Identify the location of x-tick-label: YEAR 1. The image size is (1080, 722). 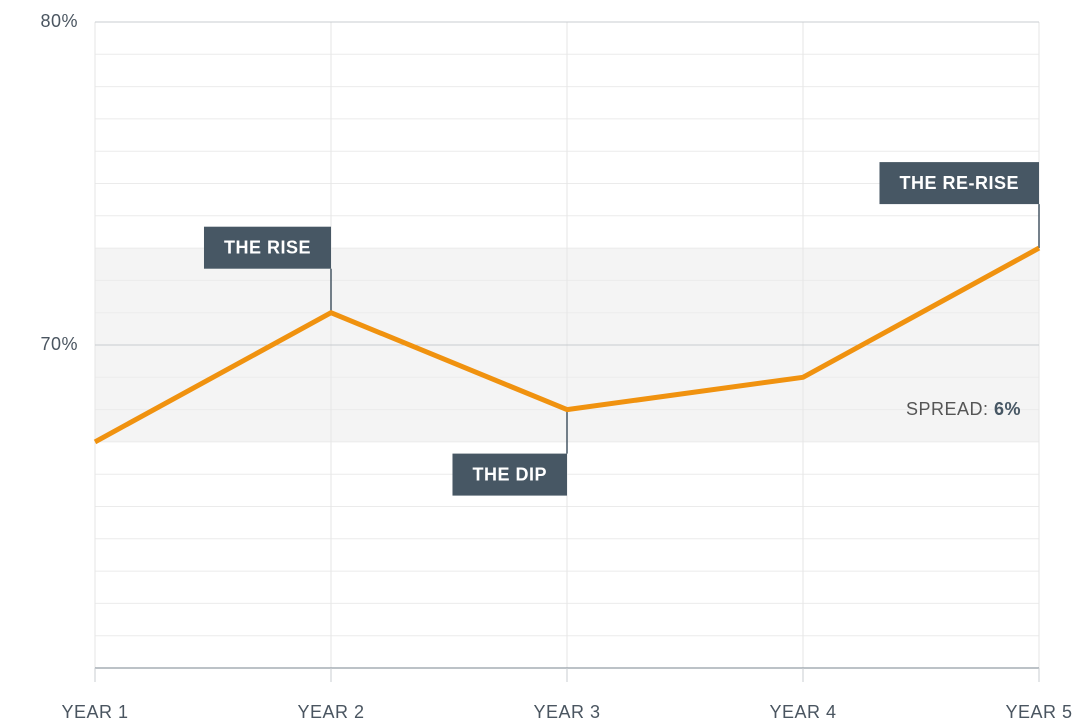
(94, 712).